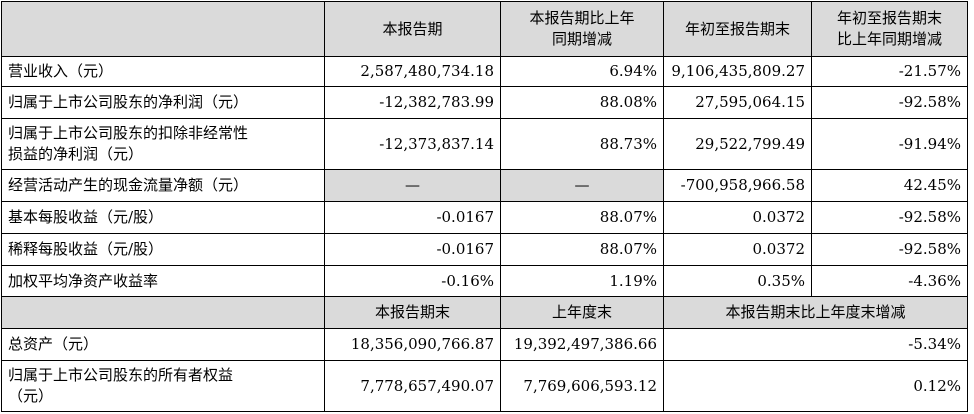 The height and width of the screenshot is (414, 974). I want to click on cell-value: 7,778,657,490.07, so click(412, 386).